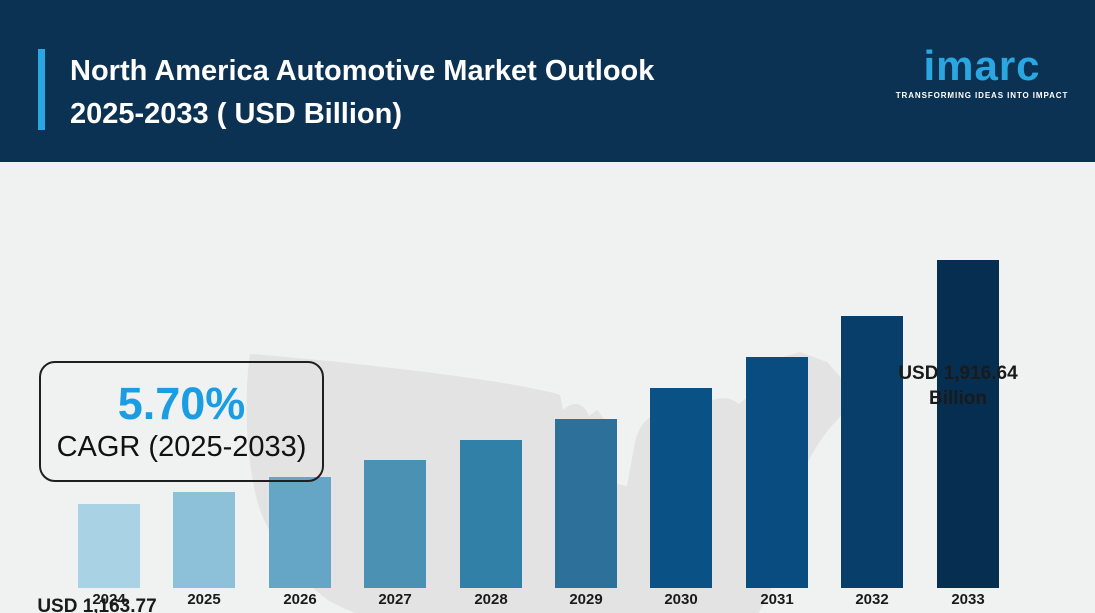 Image resolution: width=1095 pixels, height=613 pixels. Describe the element at coordinates (777, 599) in the screenshot. I see `year-label-2031: 2031` at that location.